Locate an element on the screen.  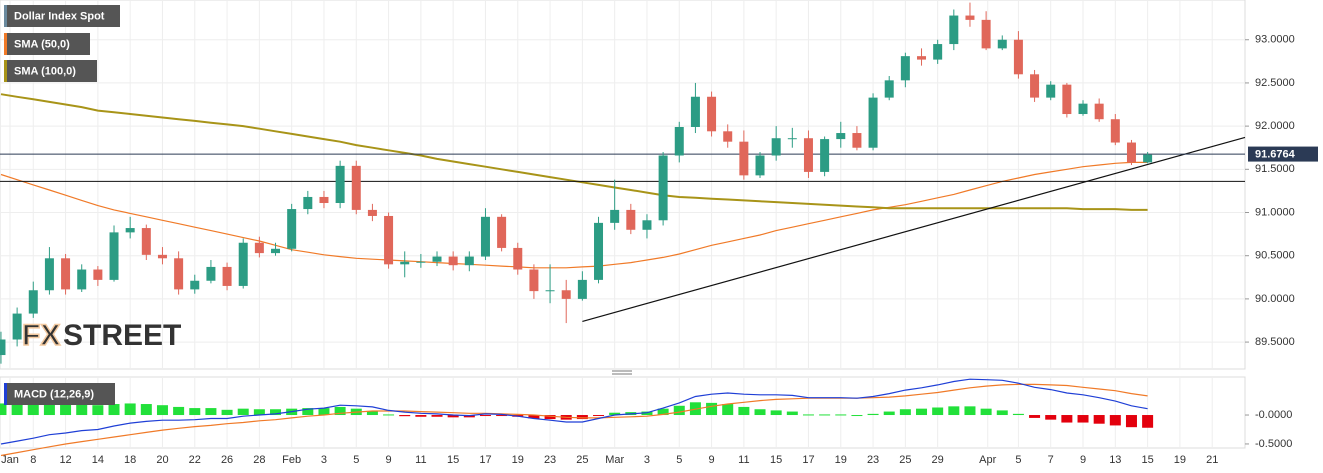
y-tick-label: 90.0000 is located at coordinates (1275, 299).